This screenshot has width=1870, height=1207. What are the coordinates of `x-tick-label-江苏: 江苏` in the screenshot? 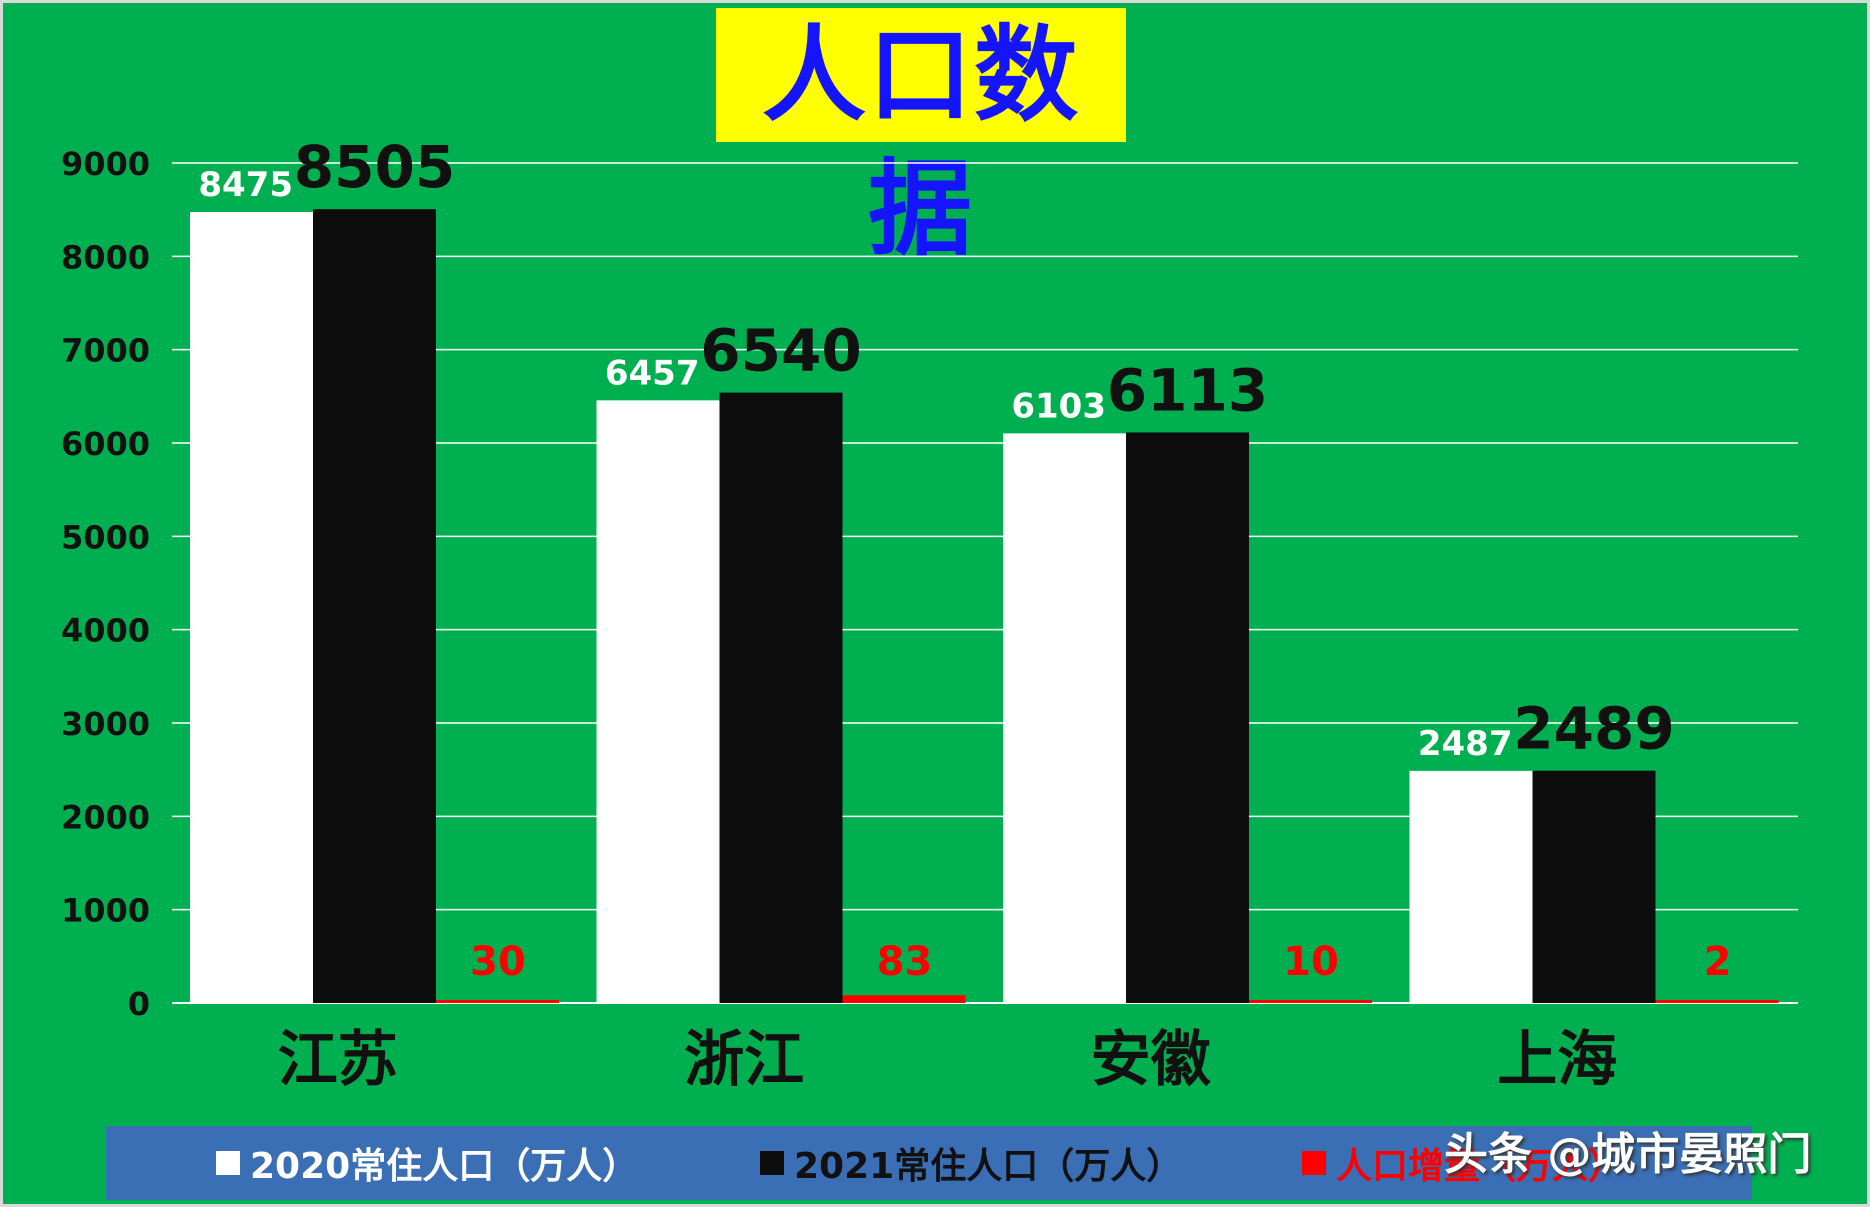 It's located at (338, 1060).